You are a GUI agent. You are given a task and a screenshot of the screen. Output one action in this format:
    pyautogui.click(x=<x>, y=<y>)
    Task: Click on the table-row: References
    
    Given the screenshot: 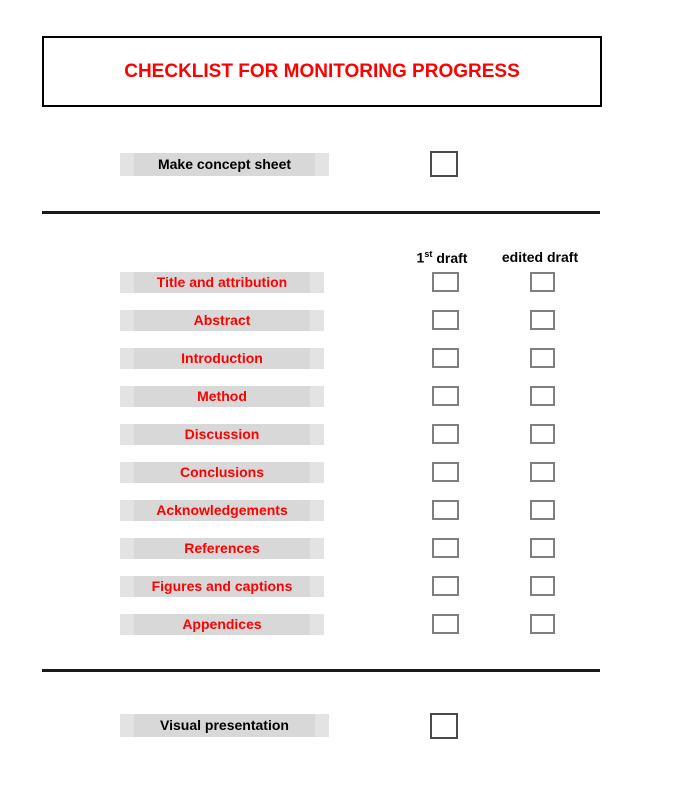 What is the action you would take?
    pyautogui.click(x=341, y=557)
    